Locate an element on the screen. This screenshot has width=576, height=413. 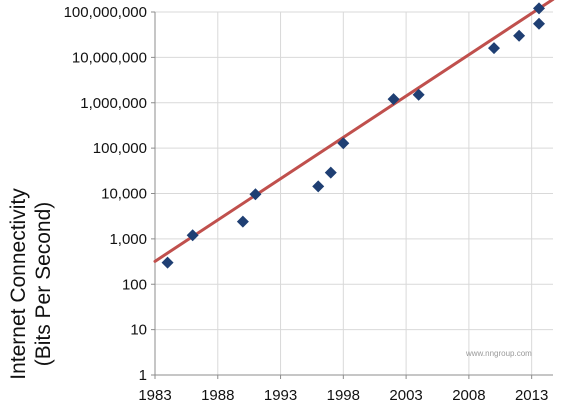
x-tick-label: 1988 is located at coordinates (217, 395).